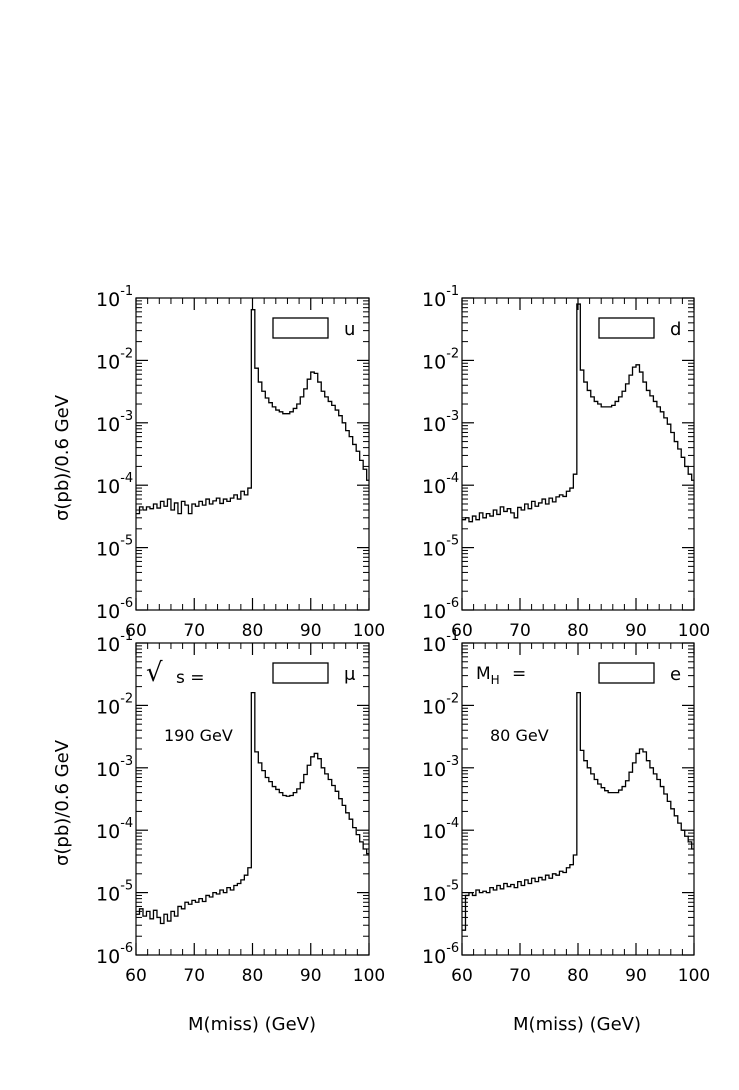 This screenshot has height=1090, width=739. I want to click on histogram-series-d, so click(578, 413).